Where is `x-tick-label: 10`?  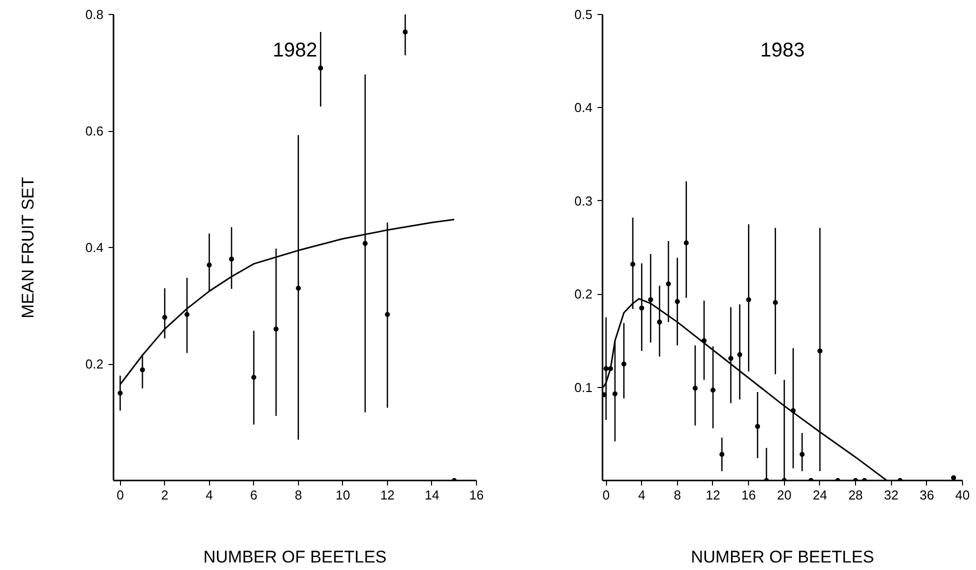 x-tick-label: 10 is located at coordinates (343, 495).